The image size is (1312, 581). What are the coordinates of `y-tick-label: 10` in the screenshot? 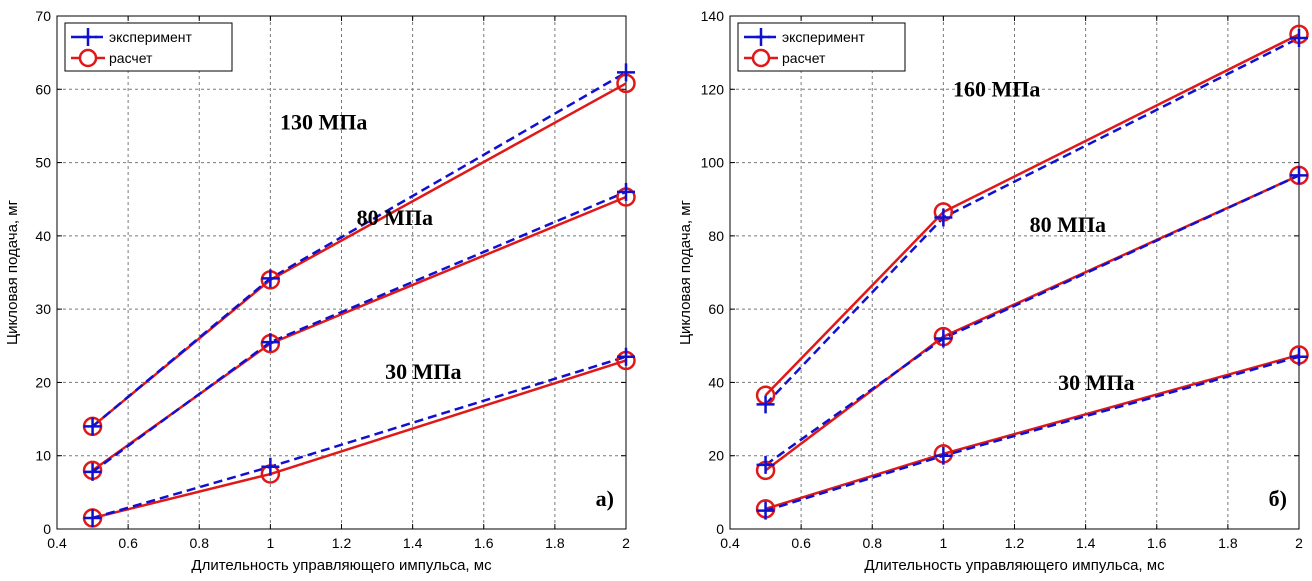 It's located at (43, 456).